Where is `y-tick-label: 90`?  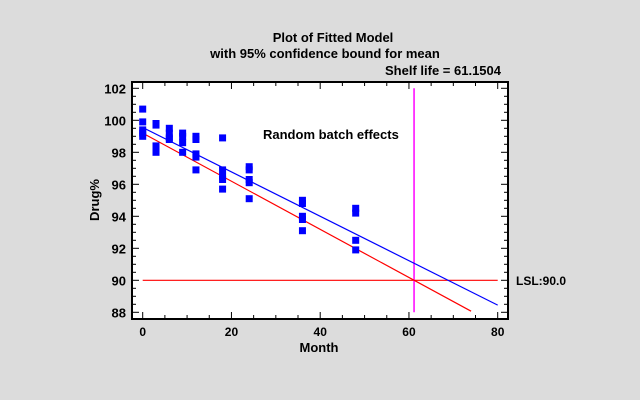
y-tick-label: 90 is located at coordinates (119, 280).